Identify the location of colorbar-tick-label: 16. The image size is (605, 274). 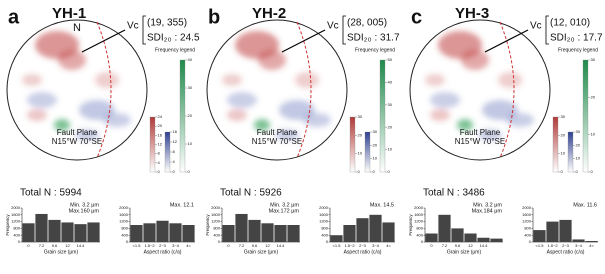
(160, 134).